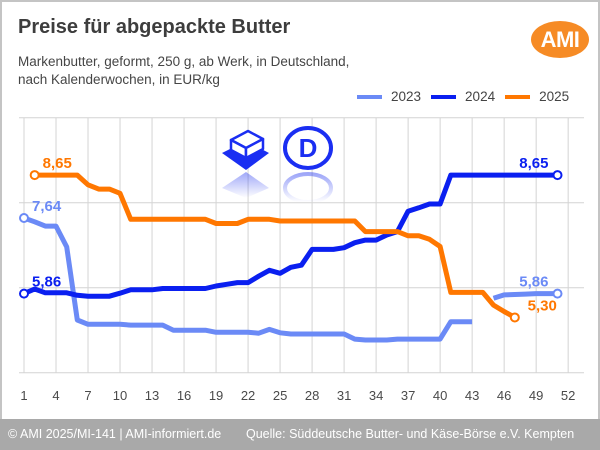  Describe the element at coordinates (560, 39) in the screenshot. I see `ami-logo: AMI` at that location.